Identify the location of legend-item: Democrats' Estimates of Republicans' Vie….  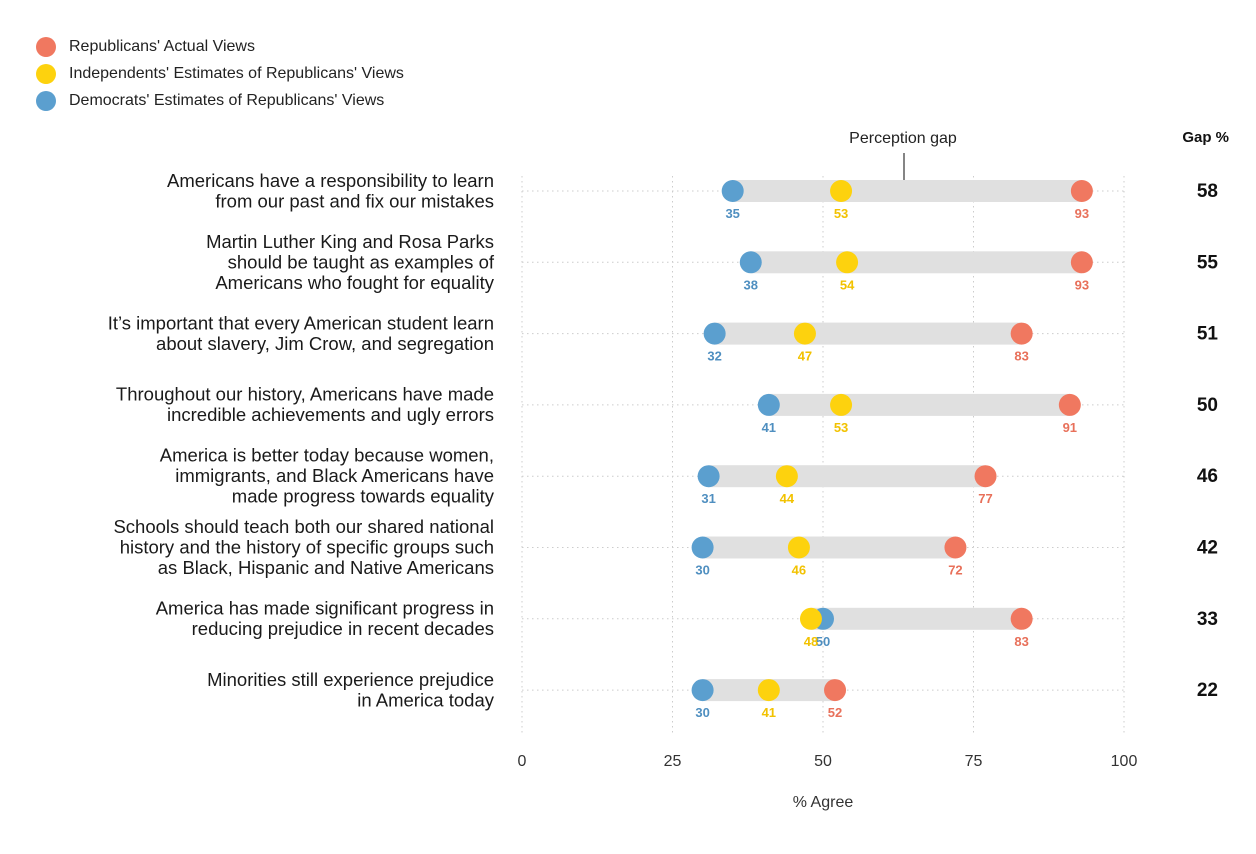
(220, 100).